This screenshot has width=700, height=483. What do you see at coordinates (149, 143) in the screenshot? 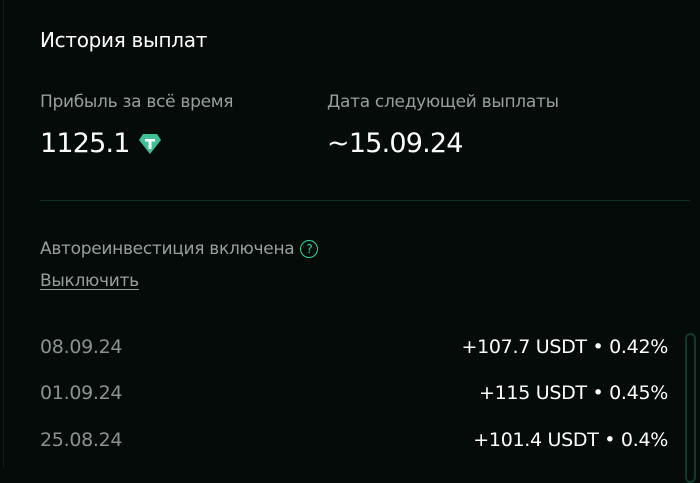
I see `tether-icon` at bounding box center [149, 143].